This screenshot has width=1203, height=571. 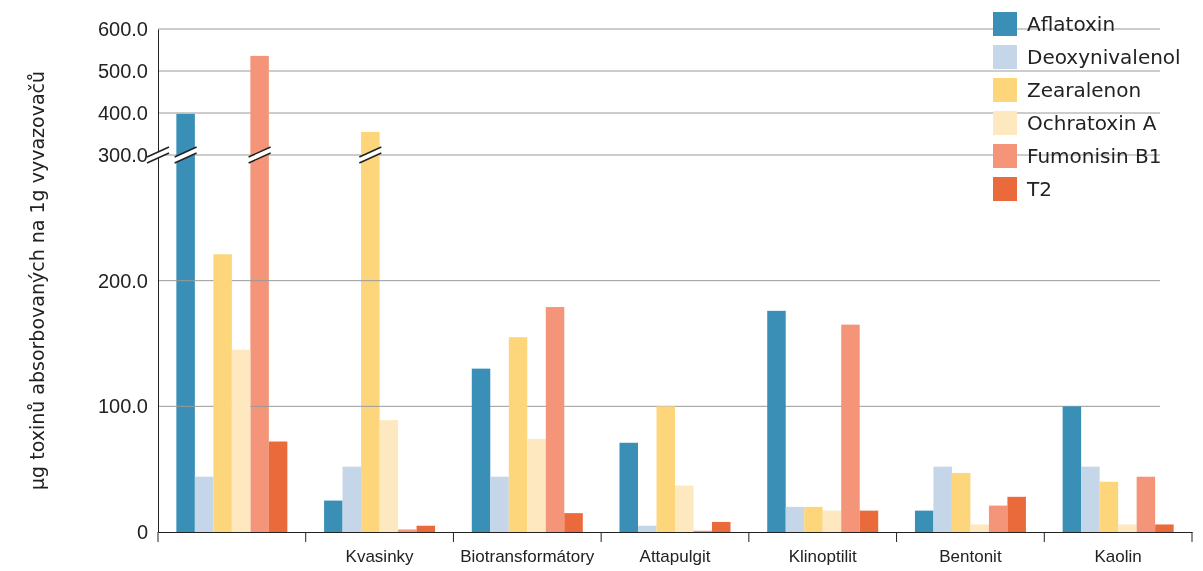 I want to click on legend-label: Aflatoxin, so click(x=1071, y=24).